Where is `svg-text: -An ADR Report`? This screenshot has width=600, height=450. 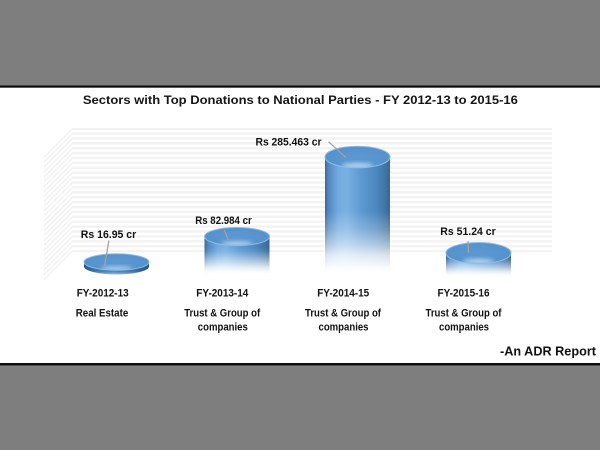 svg-text: -An ADR Report is located at coordinates (548, 351).